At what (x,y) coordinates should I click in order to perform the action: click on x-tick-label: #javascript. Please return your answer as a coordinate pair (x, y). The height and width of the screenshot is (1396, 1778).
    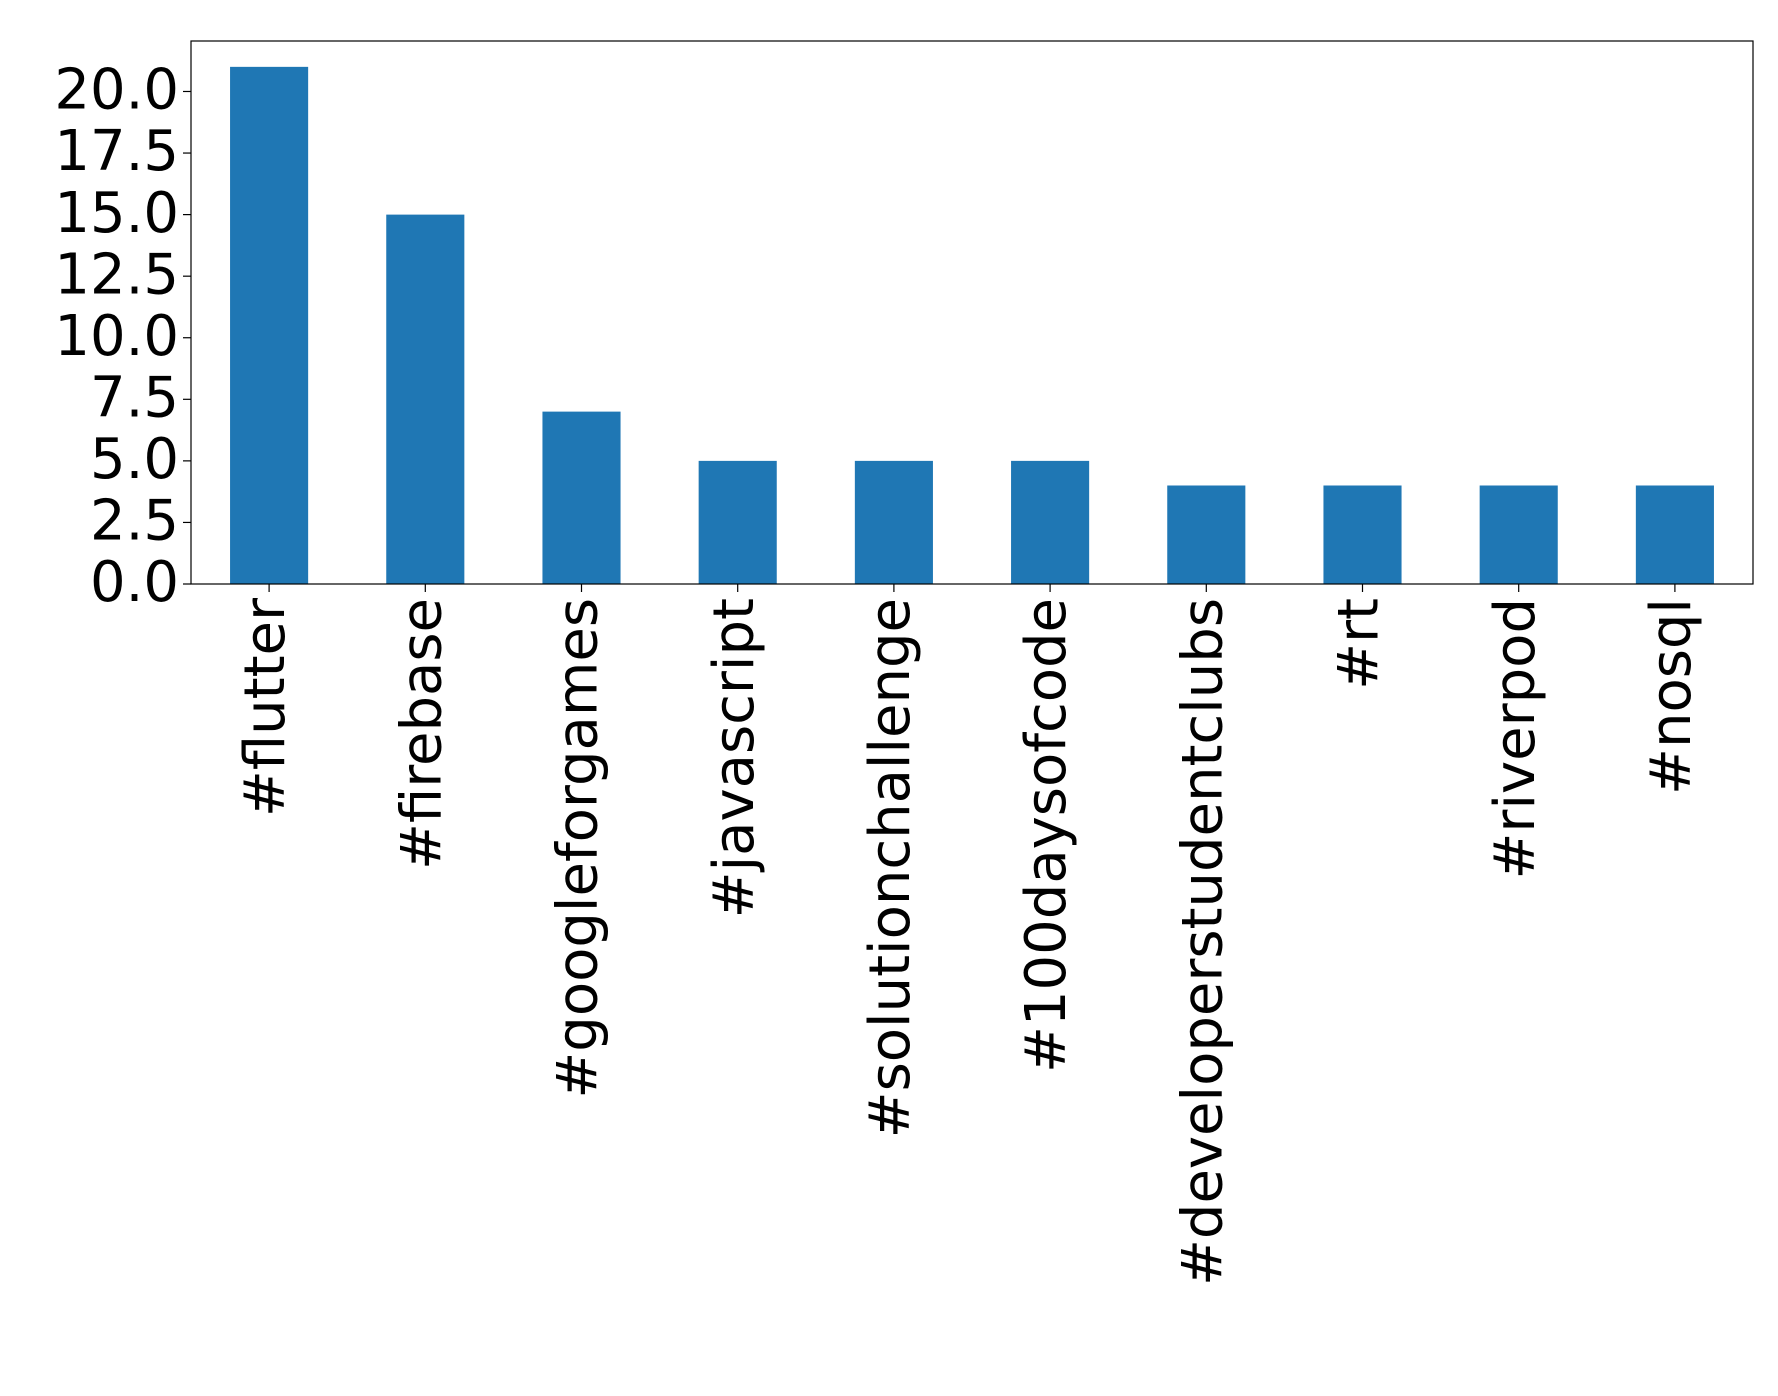
    Looking at the image, I should click on (734, 758).